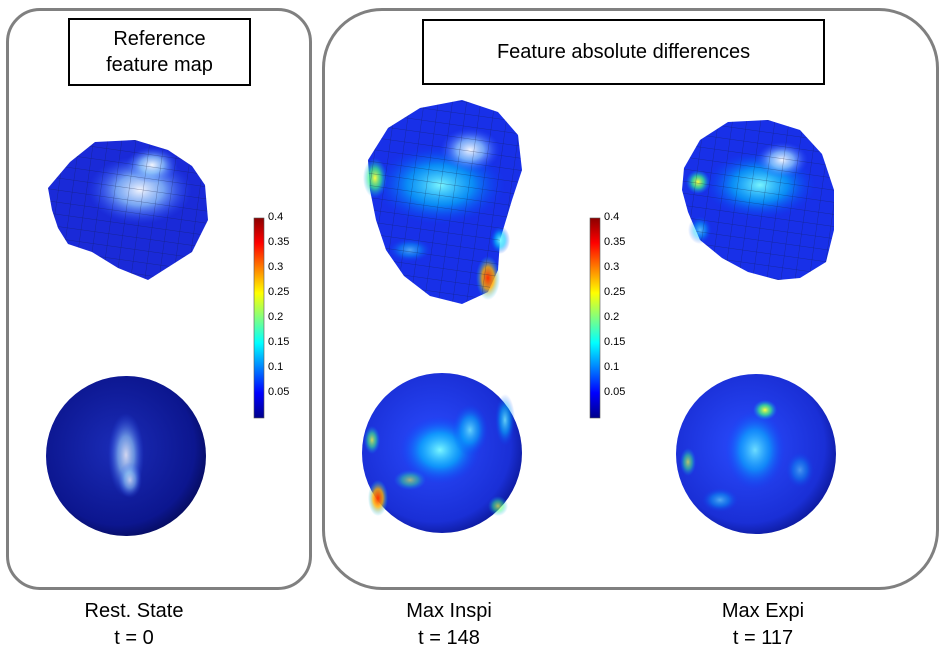 The image size is (945, 656). What do you see at coordinates (159, 65) in the screenshot?
I see `reference-title-line2: feature map` at bounding box center [159, 65].